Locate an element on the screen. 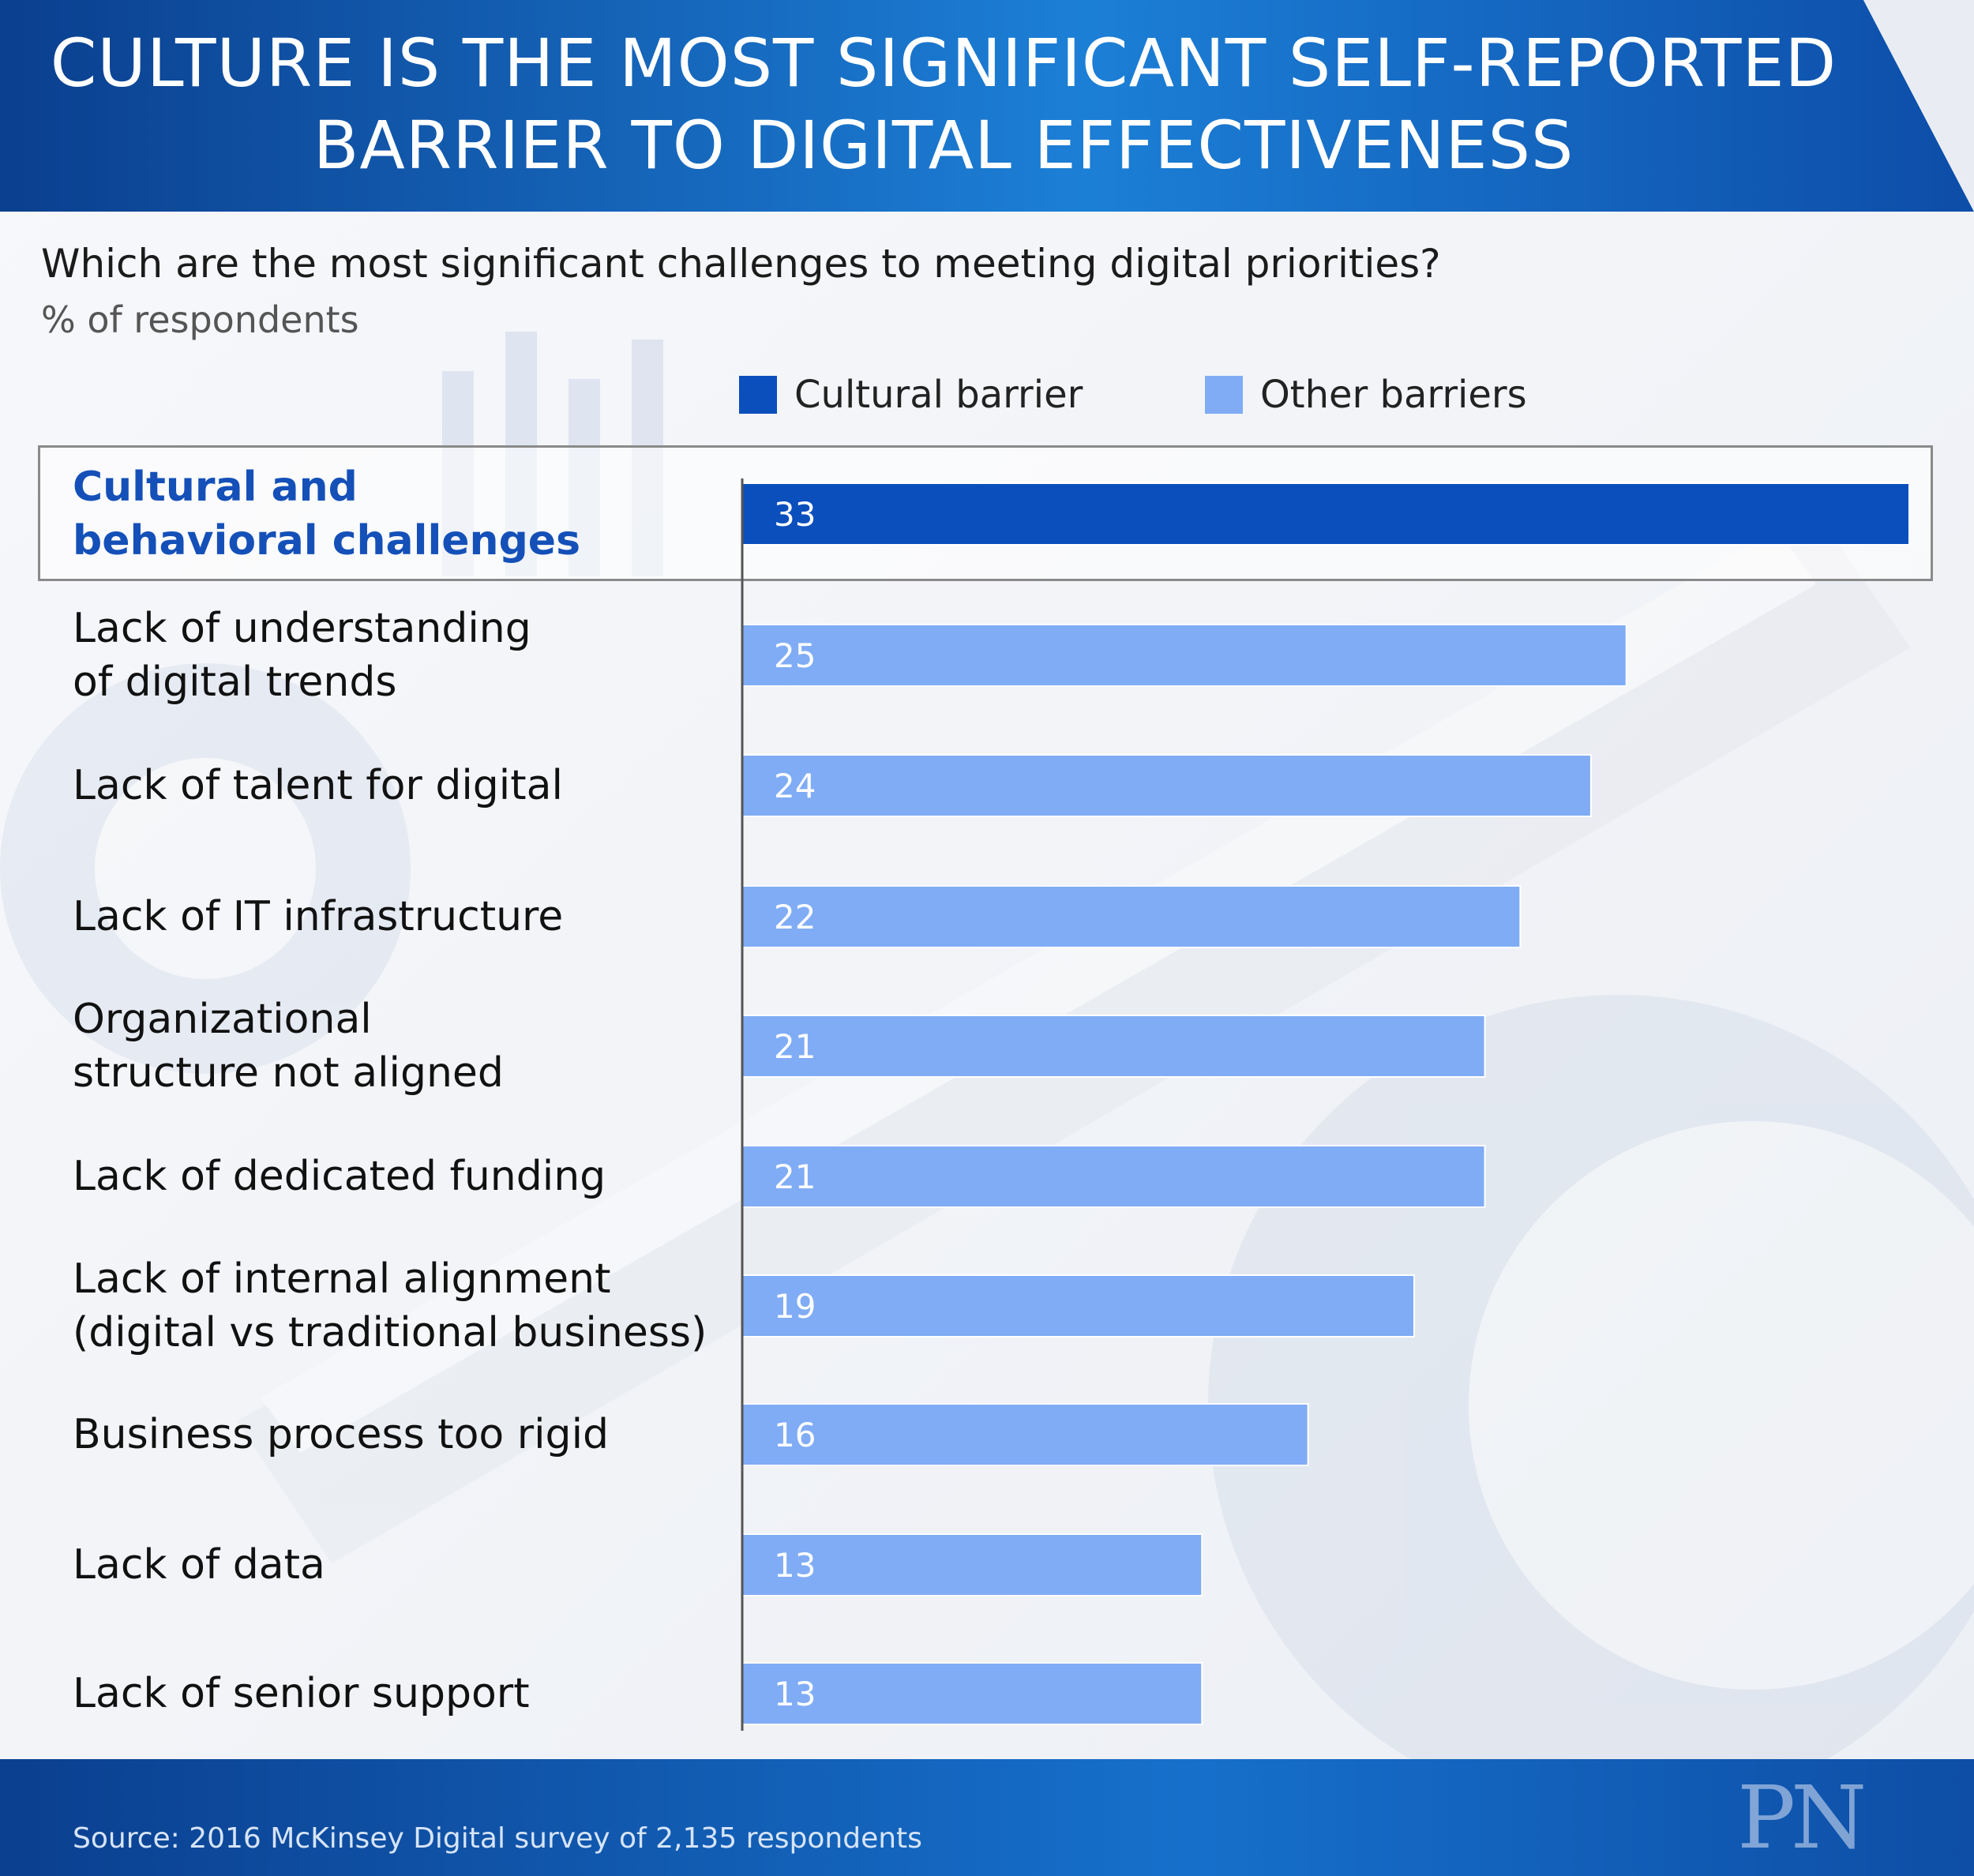 The width and height of the screenshot is (1974, 1876). bar-value-label-7: 19 is located at coordinates (795, 1306).